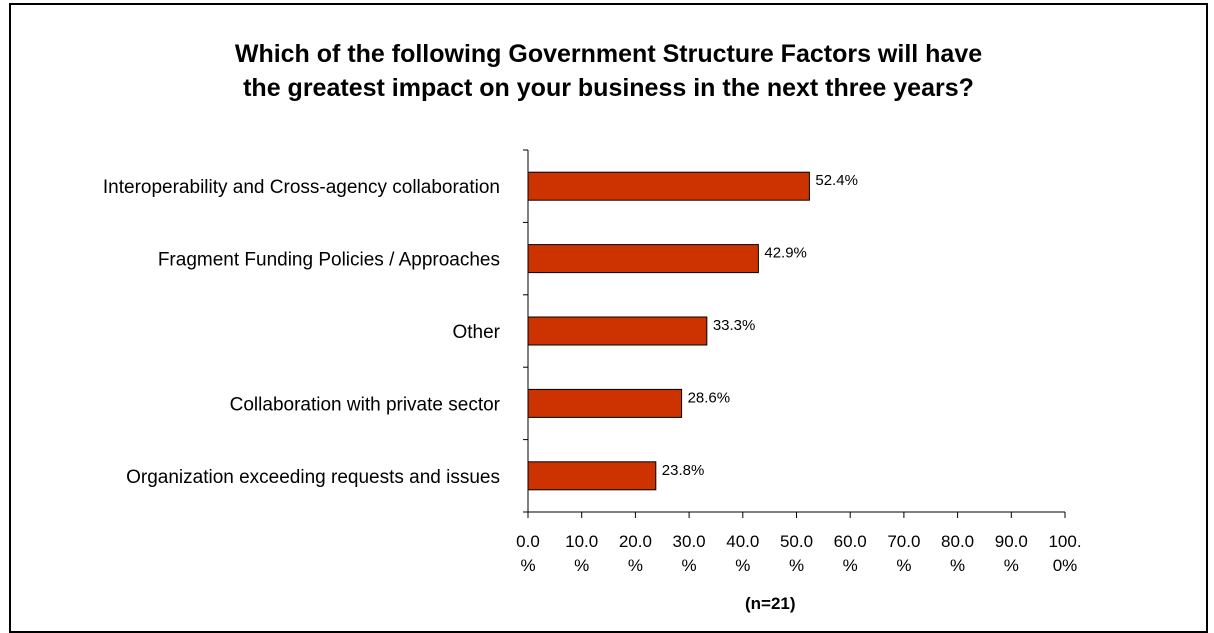  What do you see at coordinates (957, 541) in the screenshot?
I see `x-tick-label: 80.0` at bounding box center [957, 541].